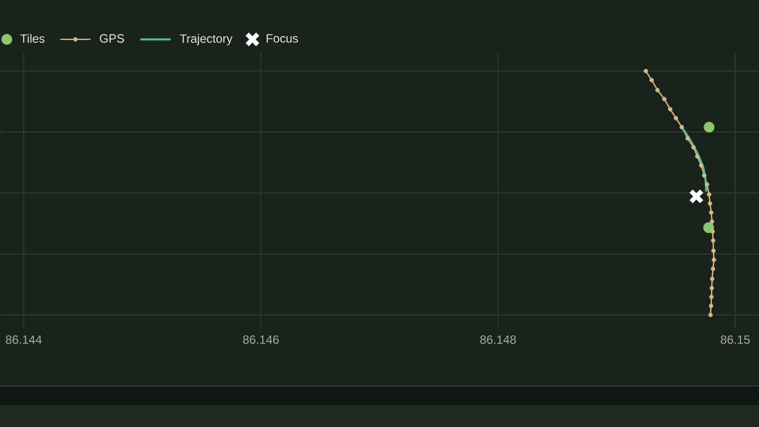 This screenshot has width=759, height=427. What do you see at coordinates (112, 38) in the screenshot?
I see `legend-label: GPS` at bounding box center [112, 38].